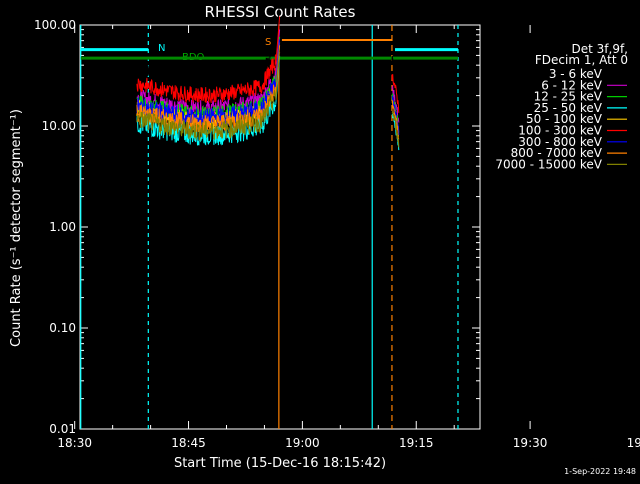 The width and height of the screenshot is (640, 484). I want to click on legend-label-4: 50 - 100 keV, so click(564, 119).